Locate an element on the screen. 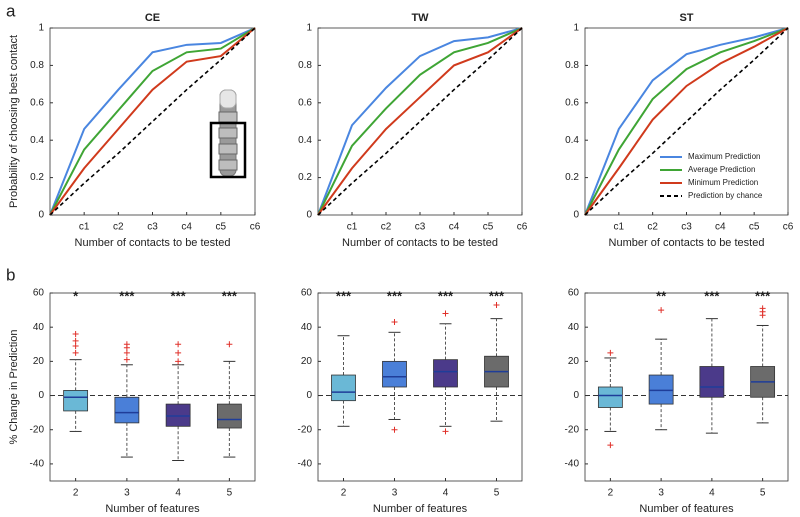  legend-label: Prediction by chance is located at coordinates (725, 195).